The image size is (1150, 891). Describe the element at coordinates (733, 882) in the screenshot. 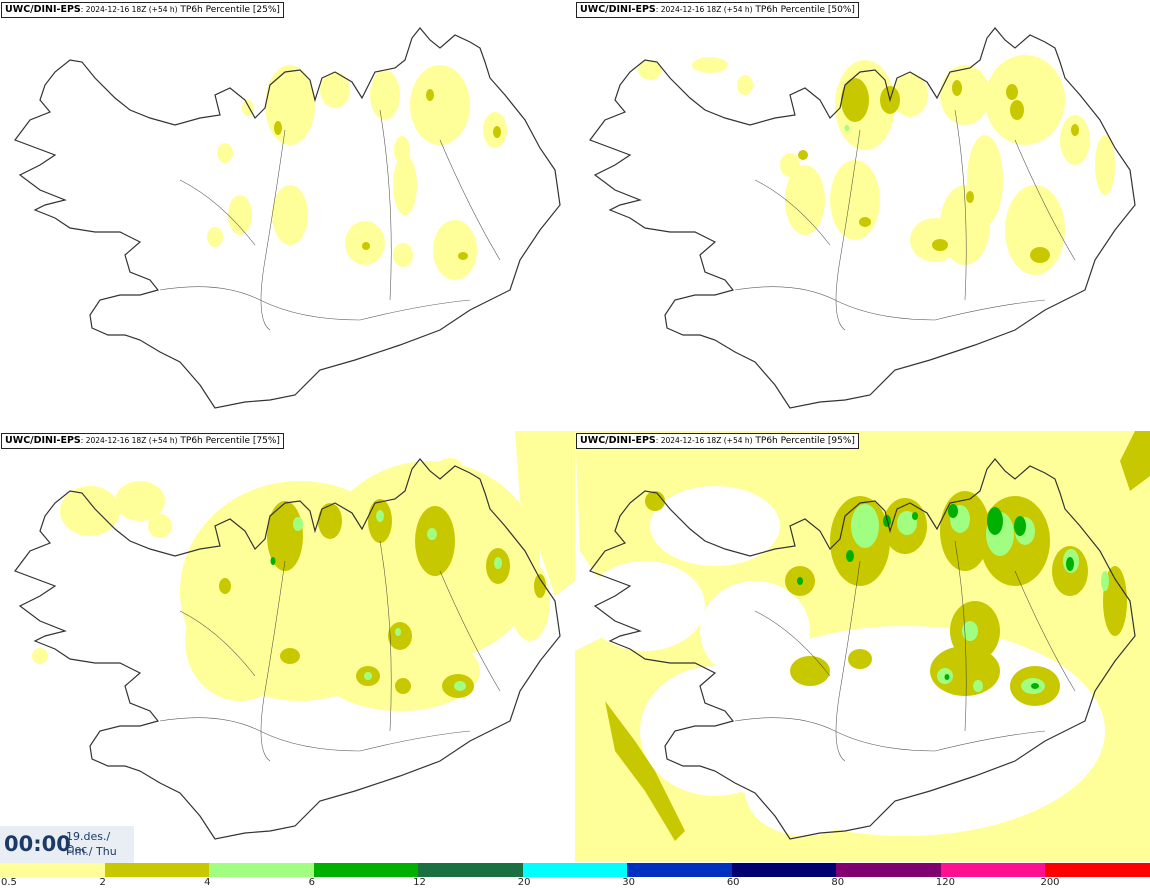

I see `legend-label: 60` at that location.